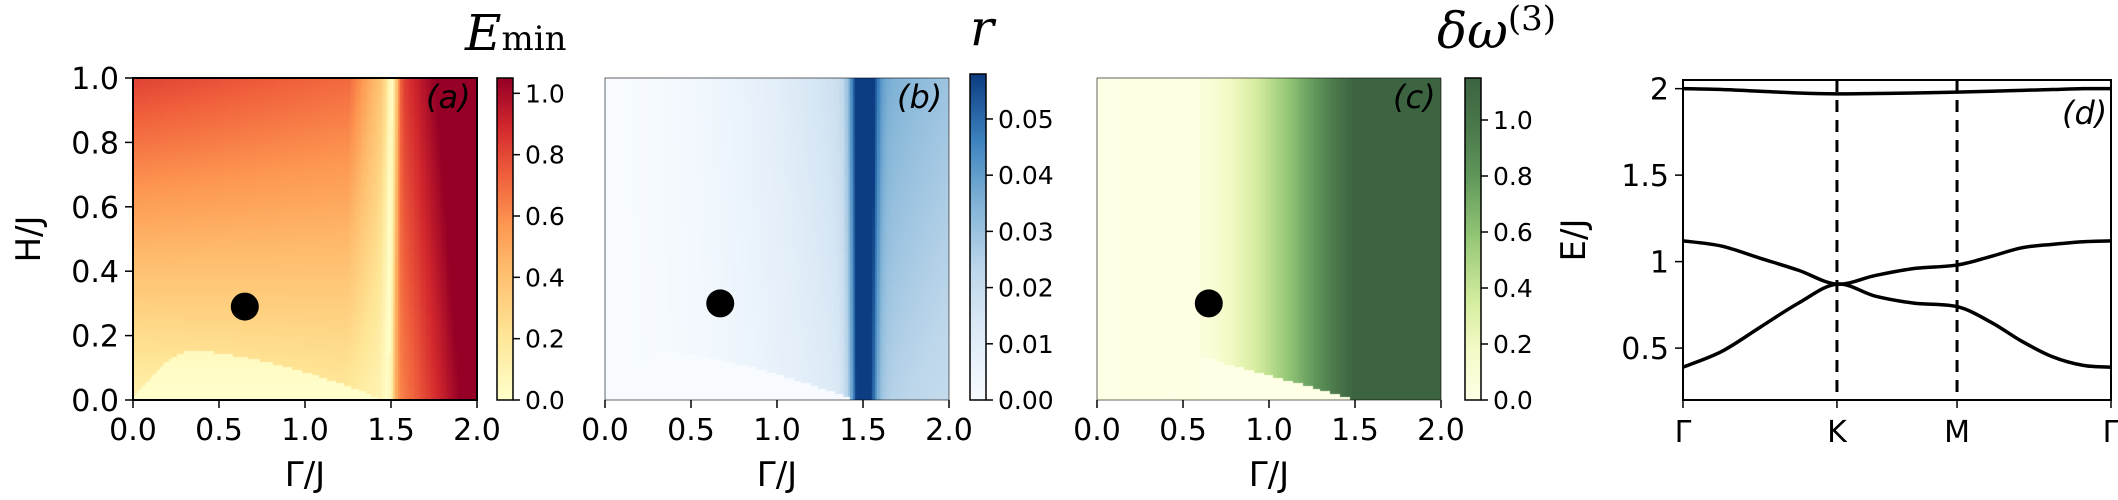  I want to click on panel-label-a: (a), so click(448, 97).